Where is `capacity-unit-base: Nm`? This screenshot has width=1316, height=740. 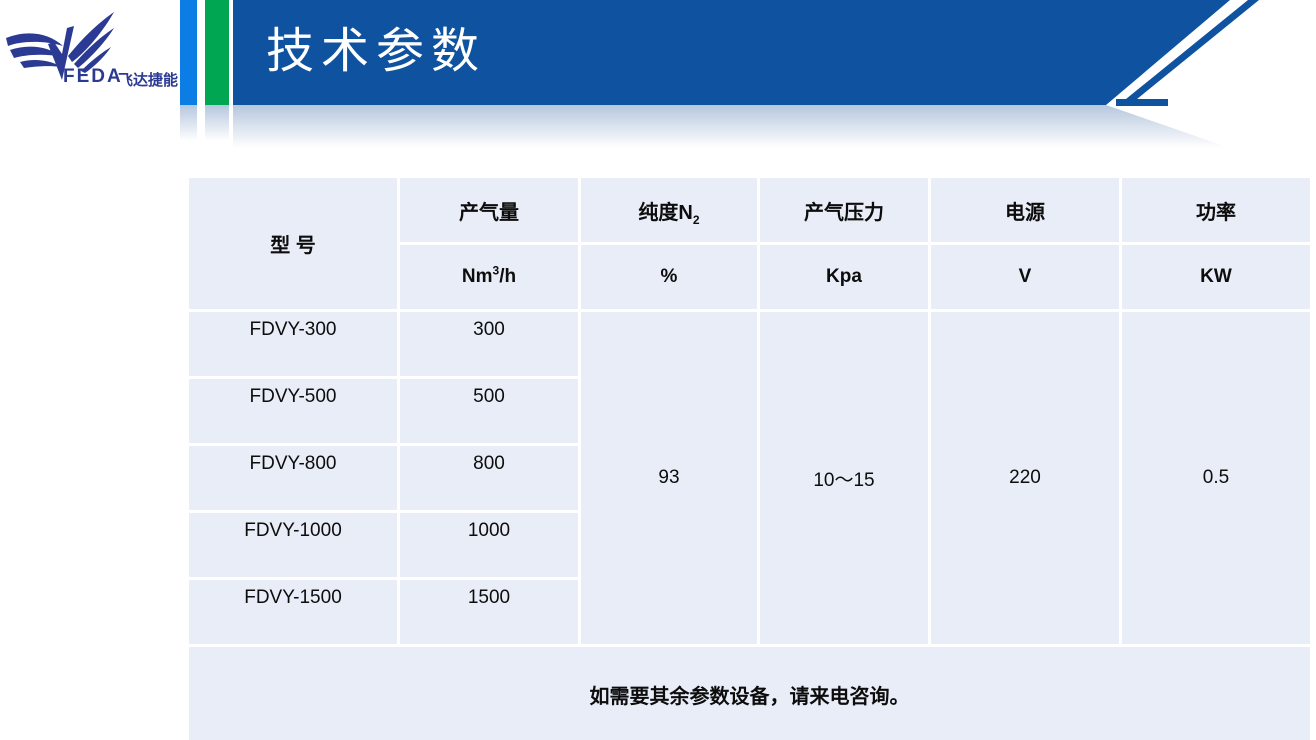
capacity-unit-base: Nm is located at coordinates (477, 276).